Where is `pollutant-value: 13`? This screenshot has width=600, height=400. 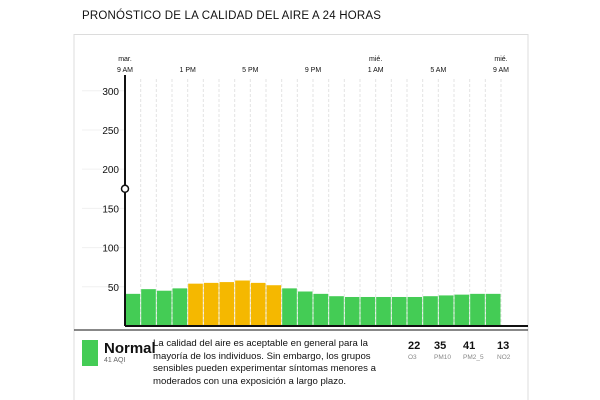 pollutant-value: 13 is located at coordinates (503, 346).